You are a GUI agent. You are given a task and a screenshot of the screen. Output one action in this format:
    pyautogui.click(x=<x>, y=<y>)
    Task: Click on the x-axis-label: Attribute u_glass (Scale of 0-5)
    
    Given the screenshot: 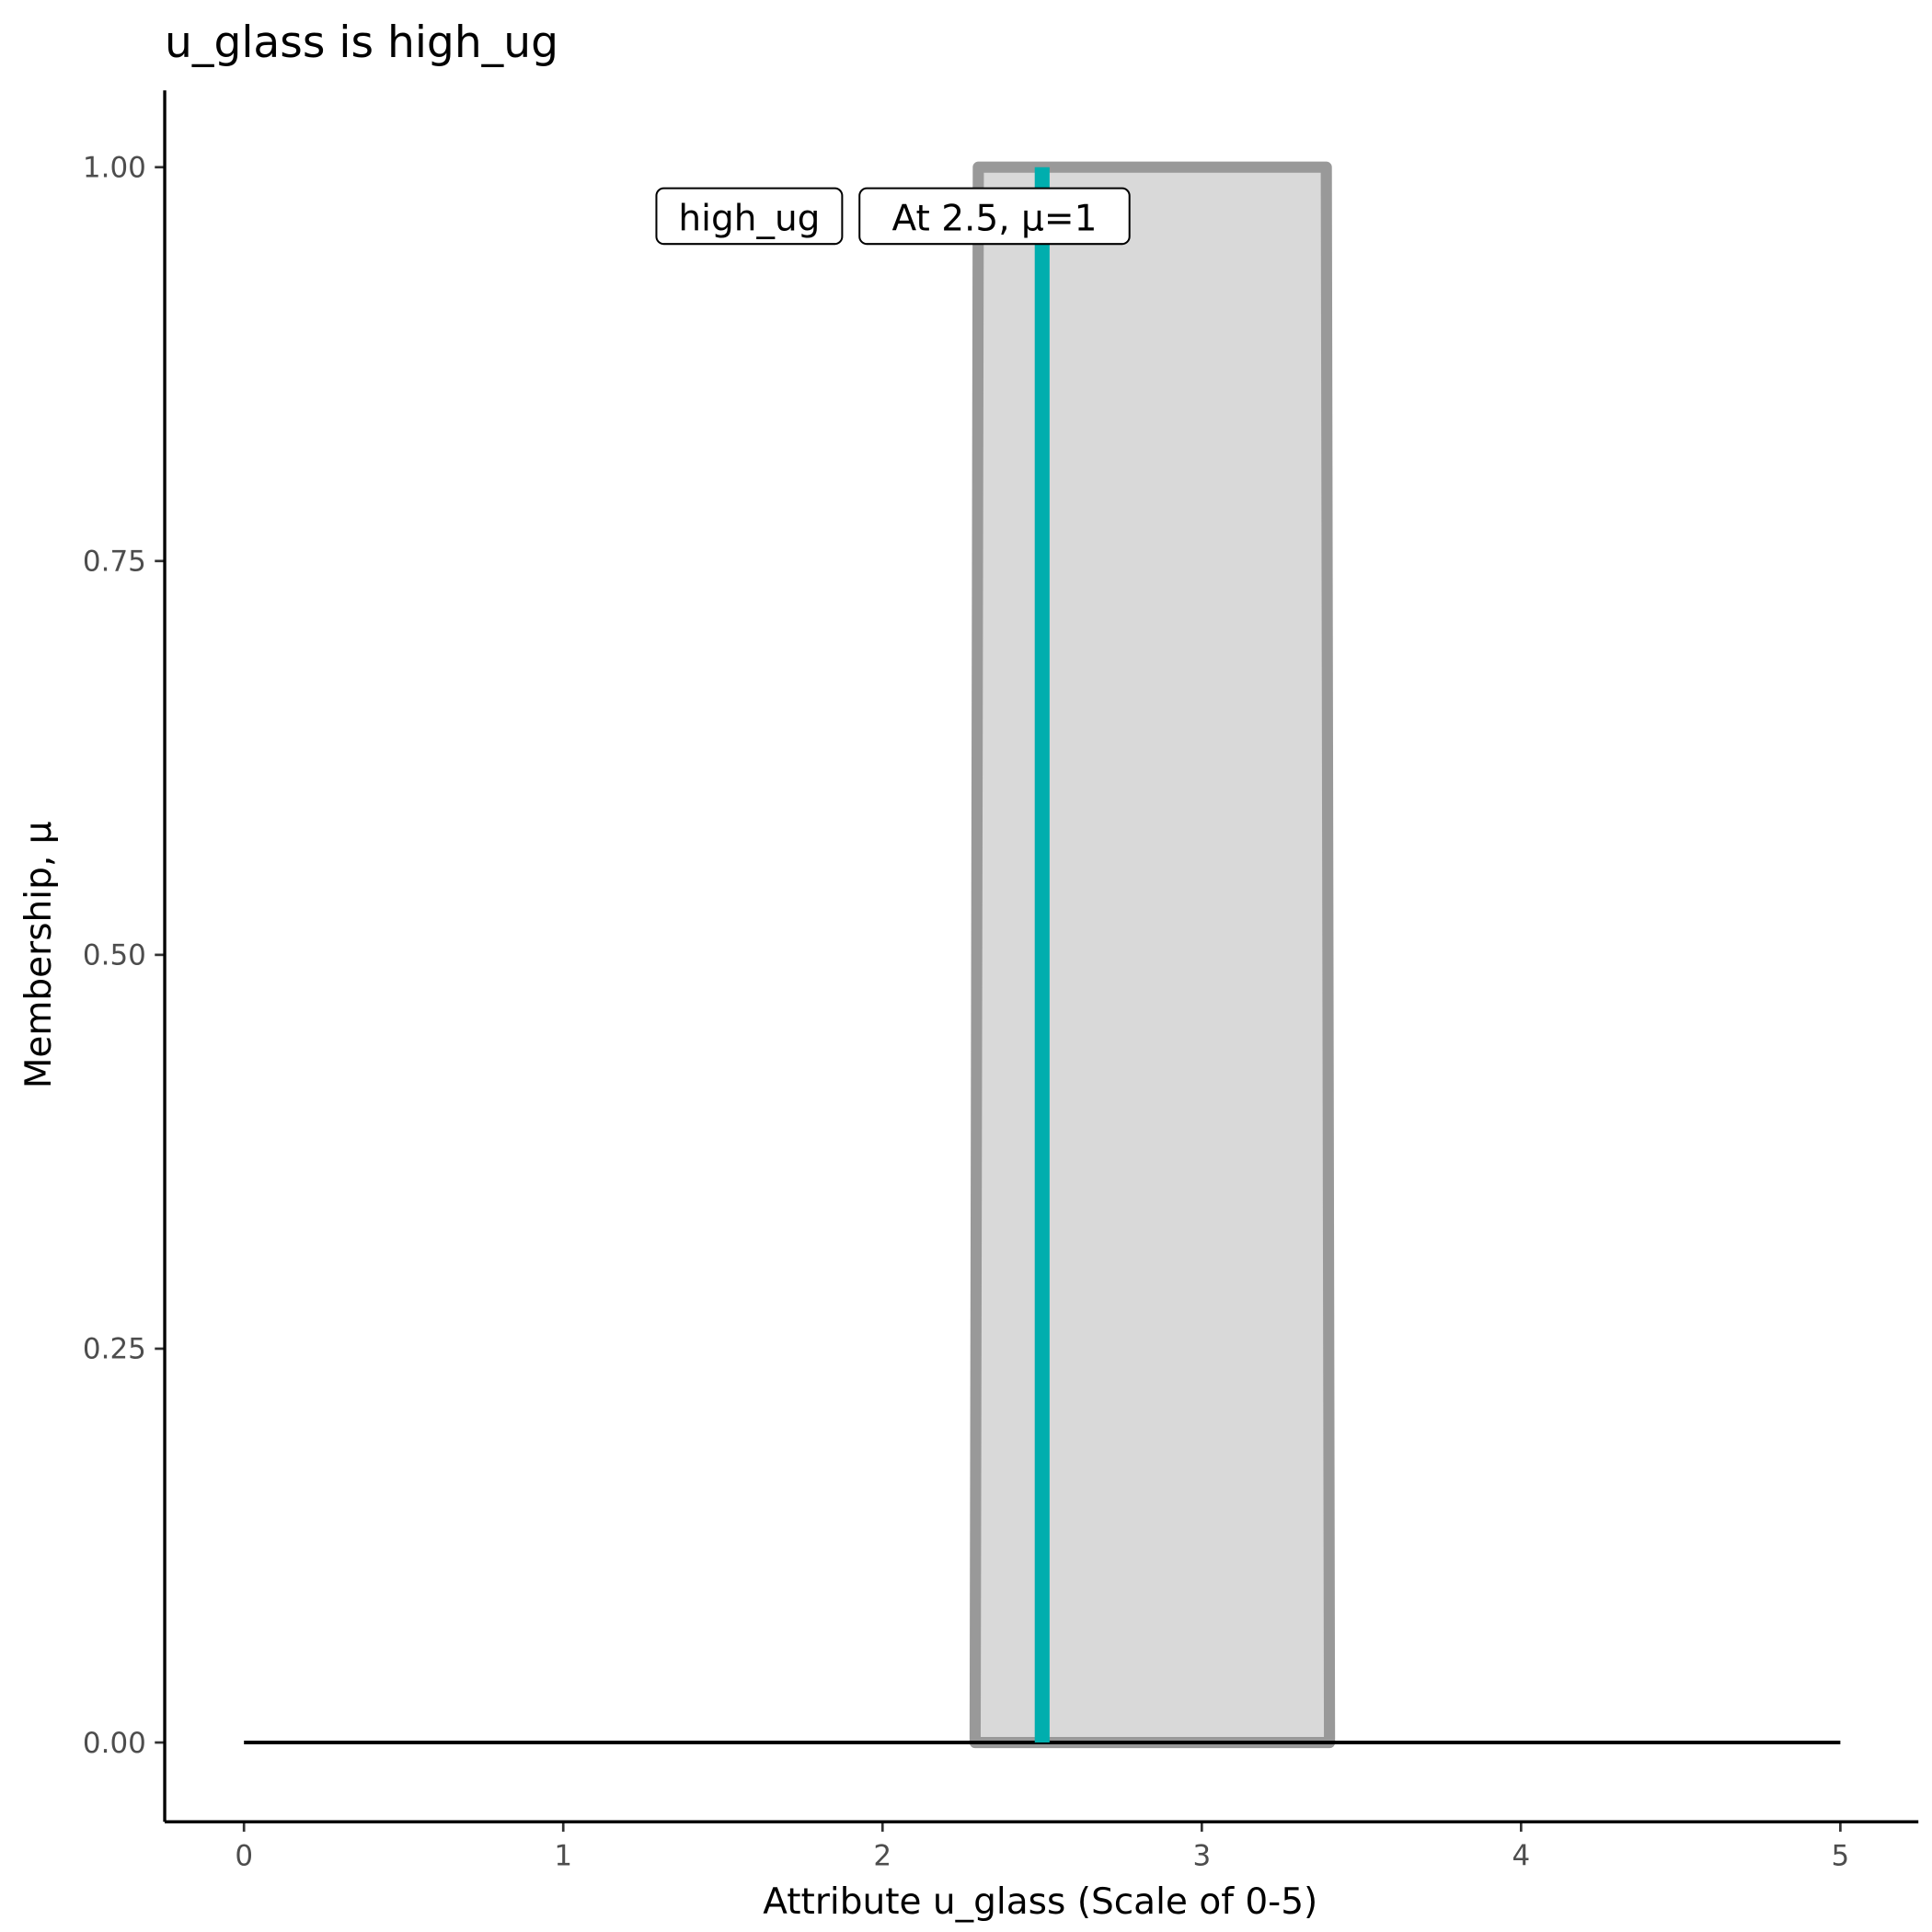 What is the action you would take?
    pyautogui.click(x=1040, y=1902)
    